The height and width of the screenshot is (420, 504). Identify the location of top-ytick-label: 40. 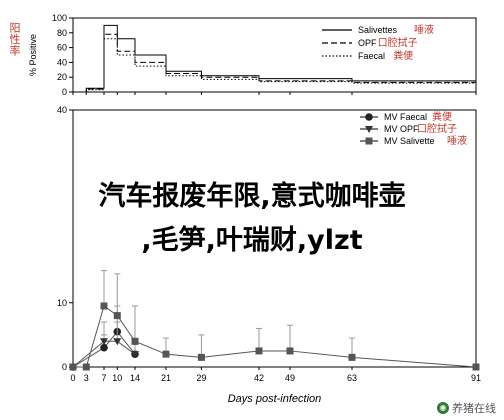
(62, 62).